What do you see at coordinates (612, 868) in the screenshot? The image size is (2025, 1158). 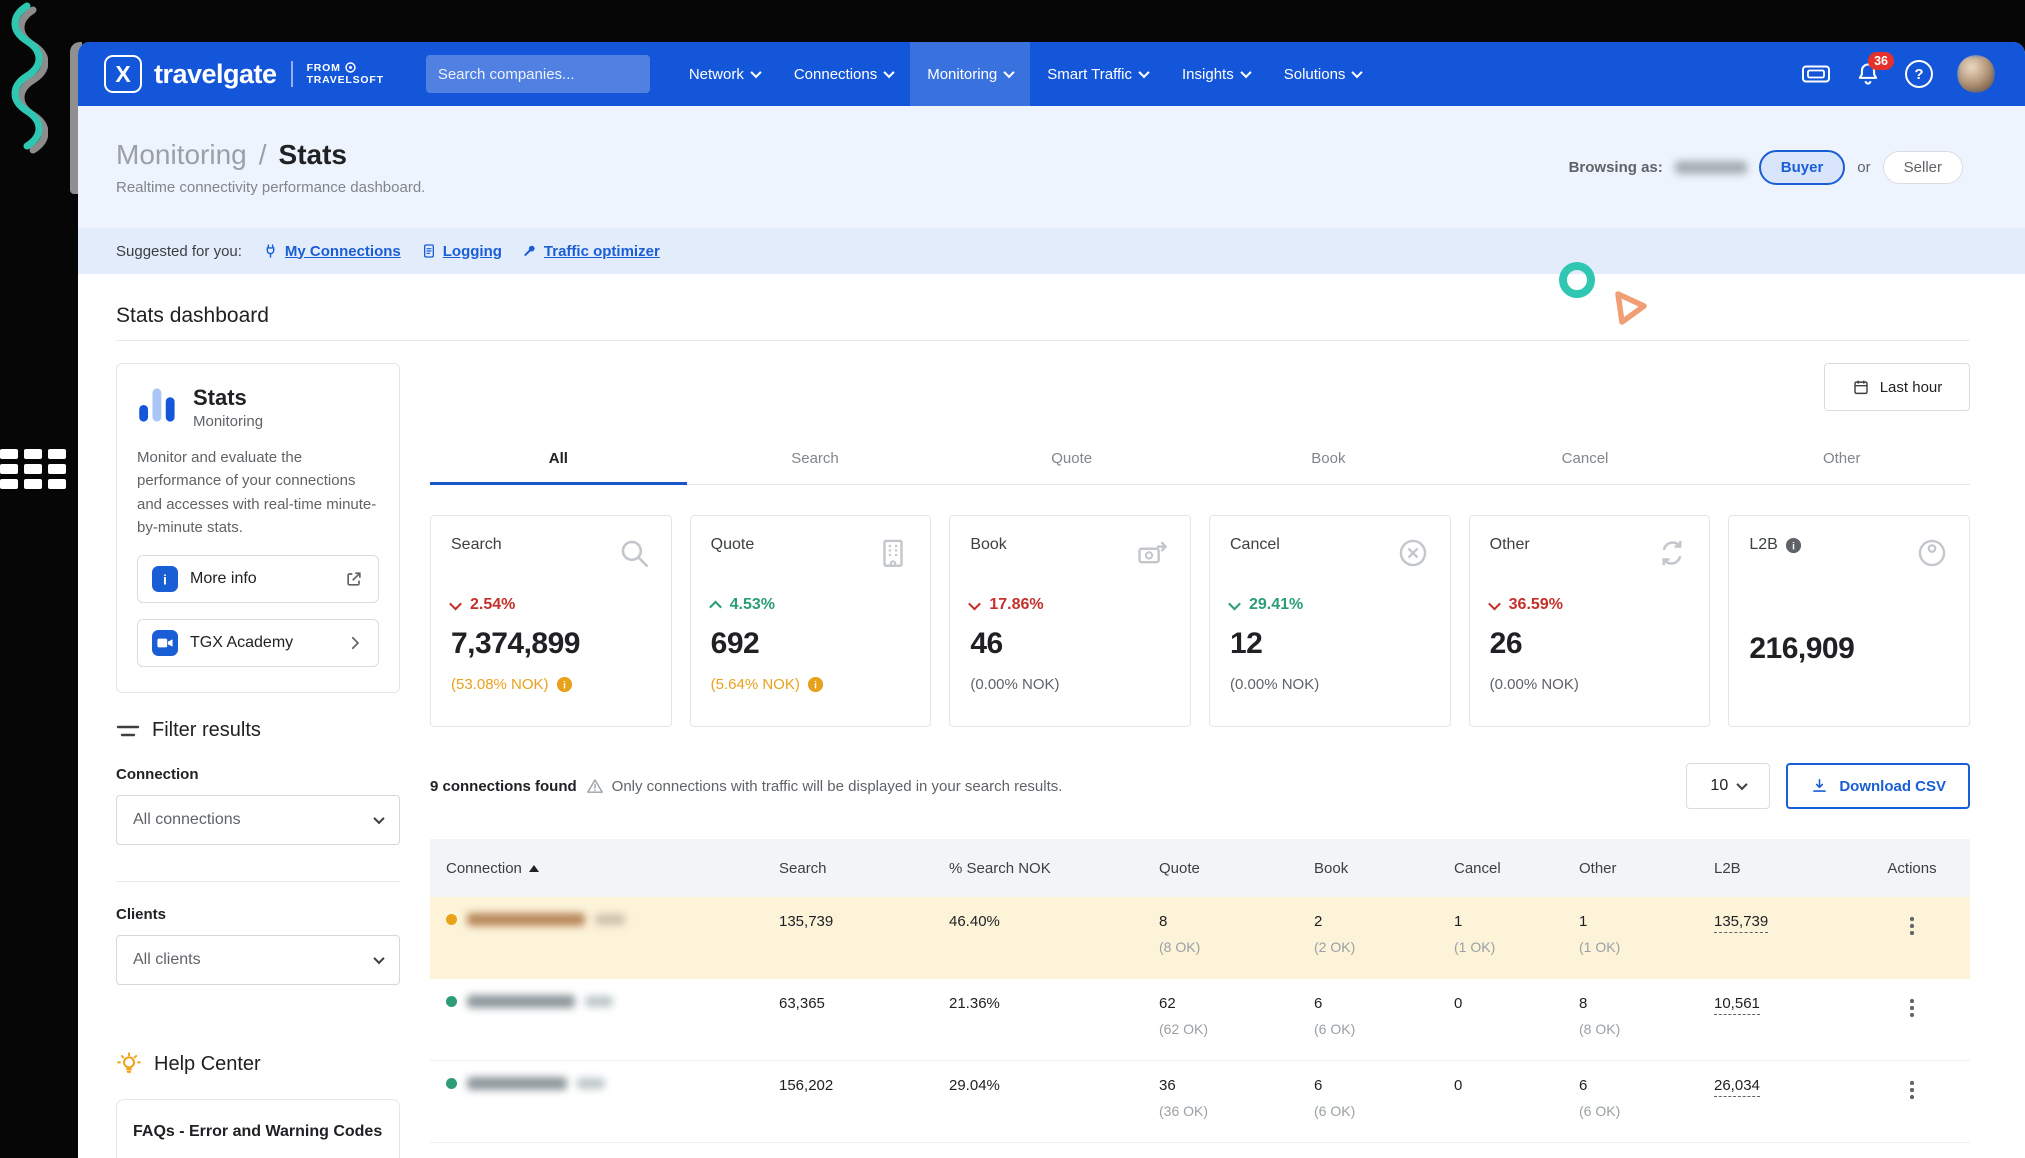 I see `col-connection: Connection` at bounding box center [612, 868].